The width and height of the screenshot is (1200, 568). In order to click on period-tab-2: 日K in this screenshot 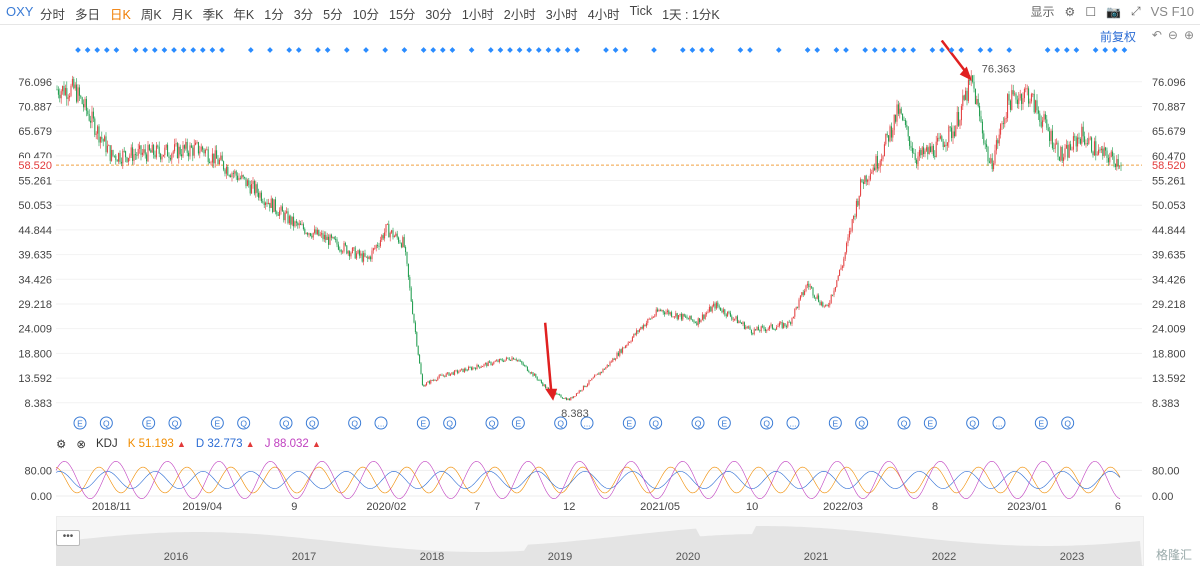, I will do `click(120, 15)`.